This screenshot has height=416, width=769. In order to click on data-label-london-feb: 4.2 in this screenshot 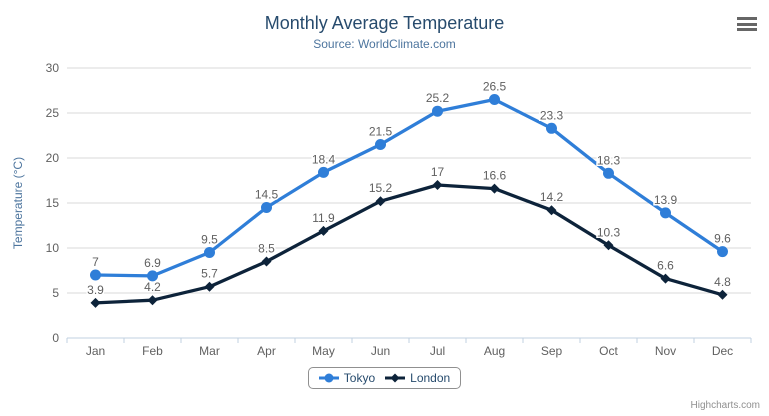, I will do `click(152, 287)`.